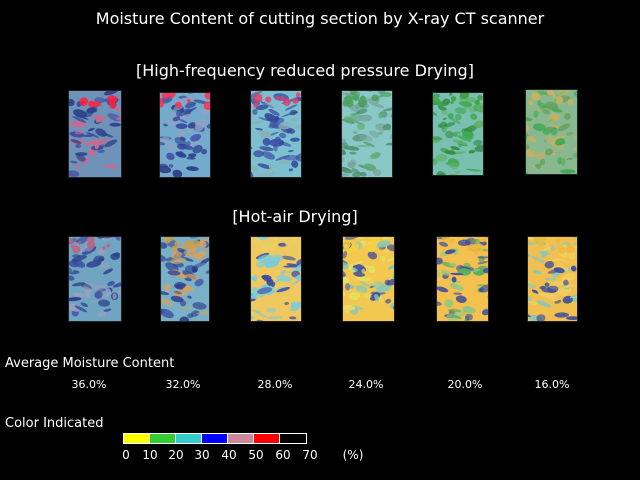 The image size is (640, 480). Describe the element at coordinates (202, 455) in the screenshot. I see `scale-tick-30: 30` at that location.